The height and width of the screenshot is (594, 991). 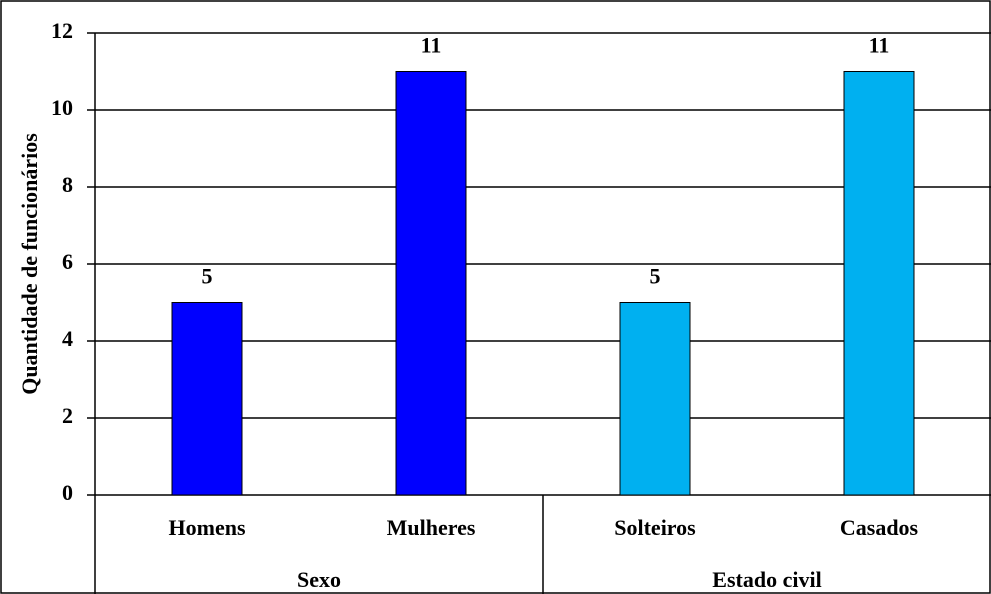 I want to click on y-tick-label: 2, so click(x=67, y=415).